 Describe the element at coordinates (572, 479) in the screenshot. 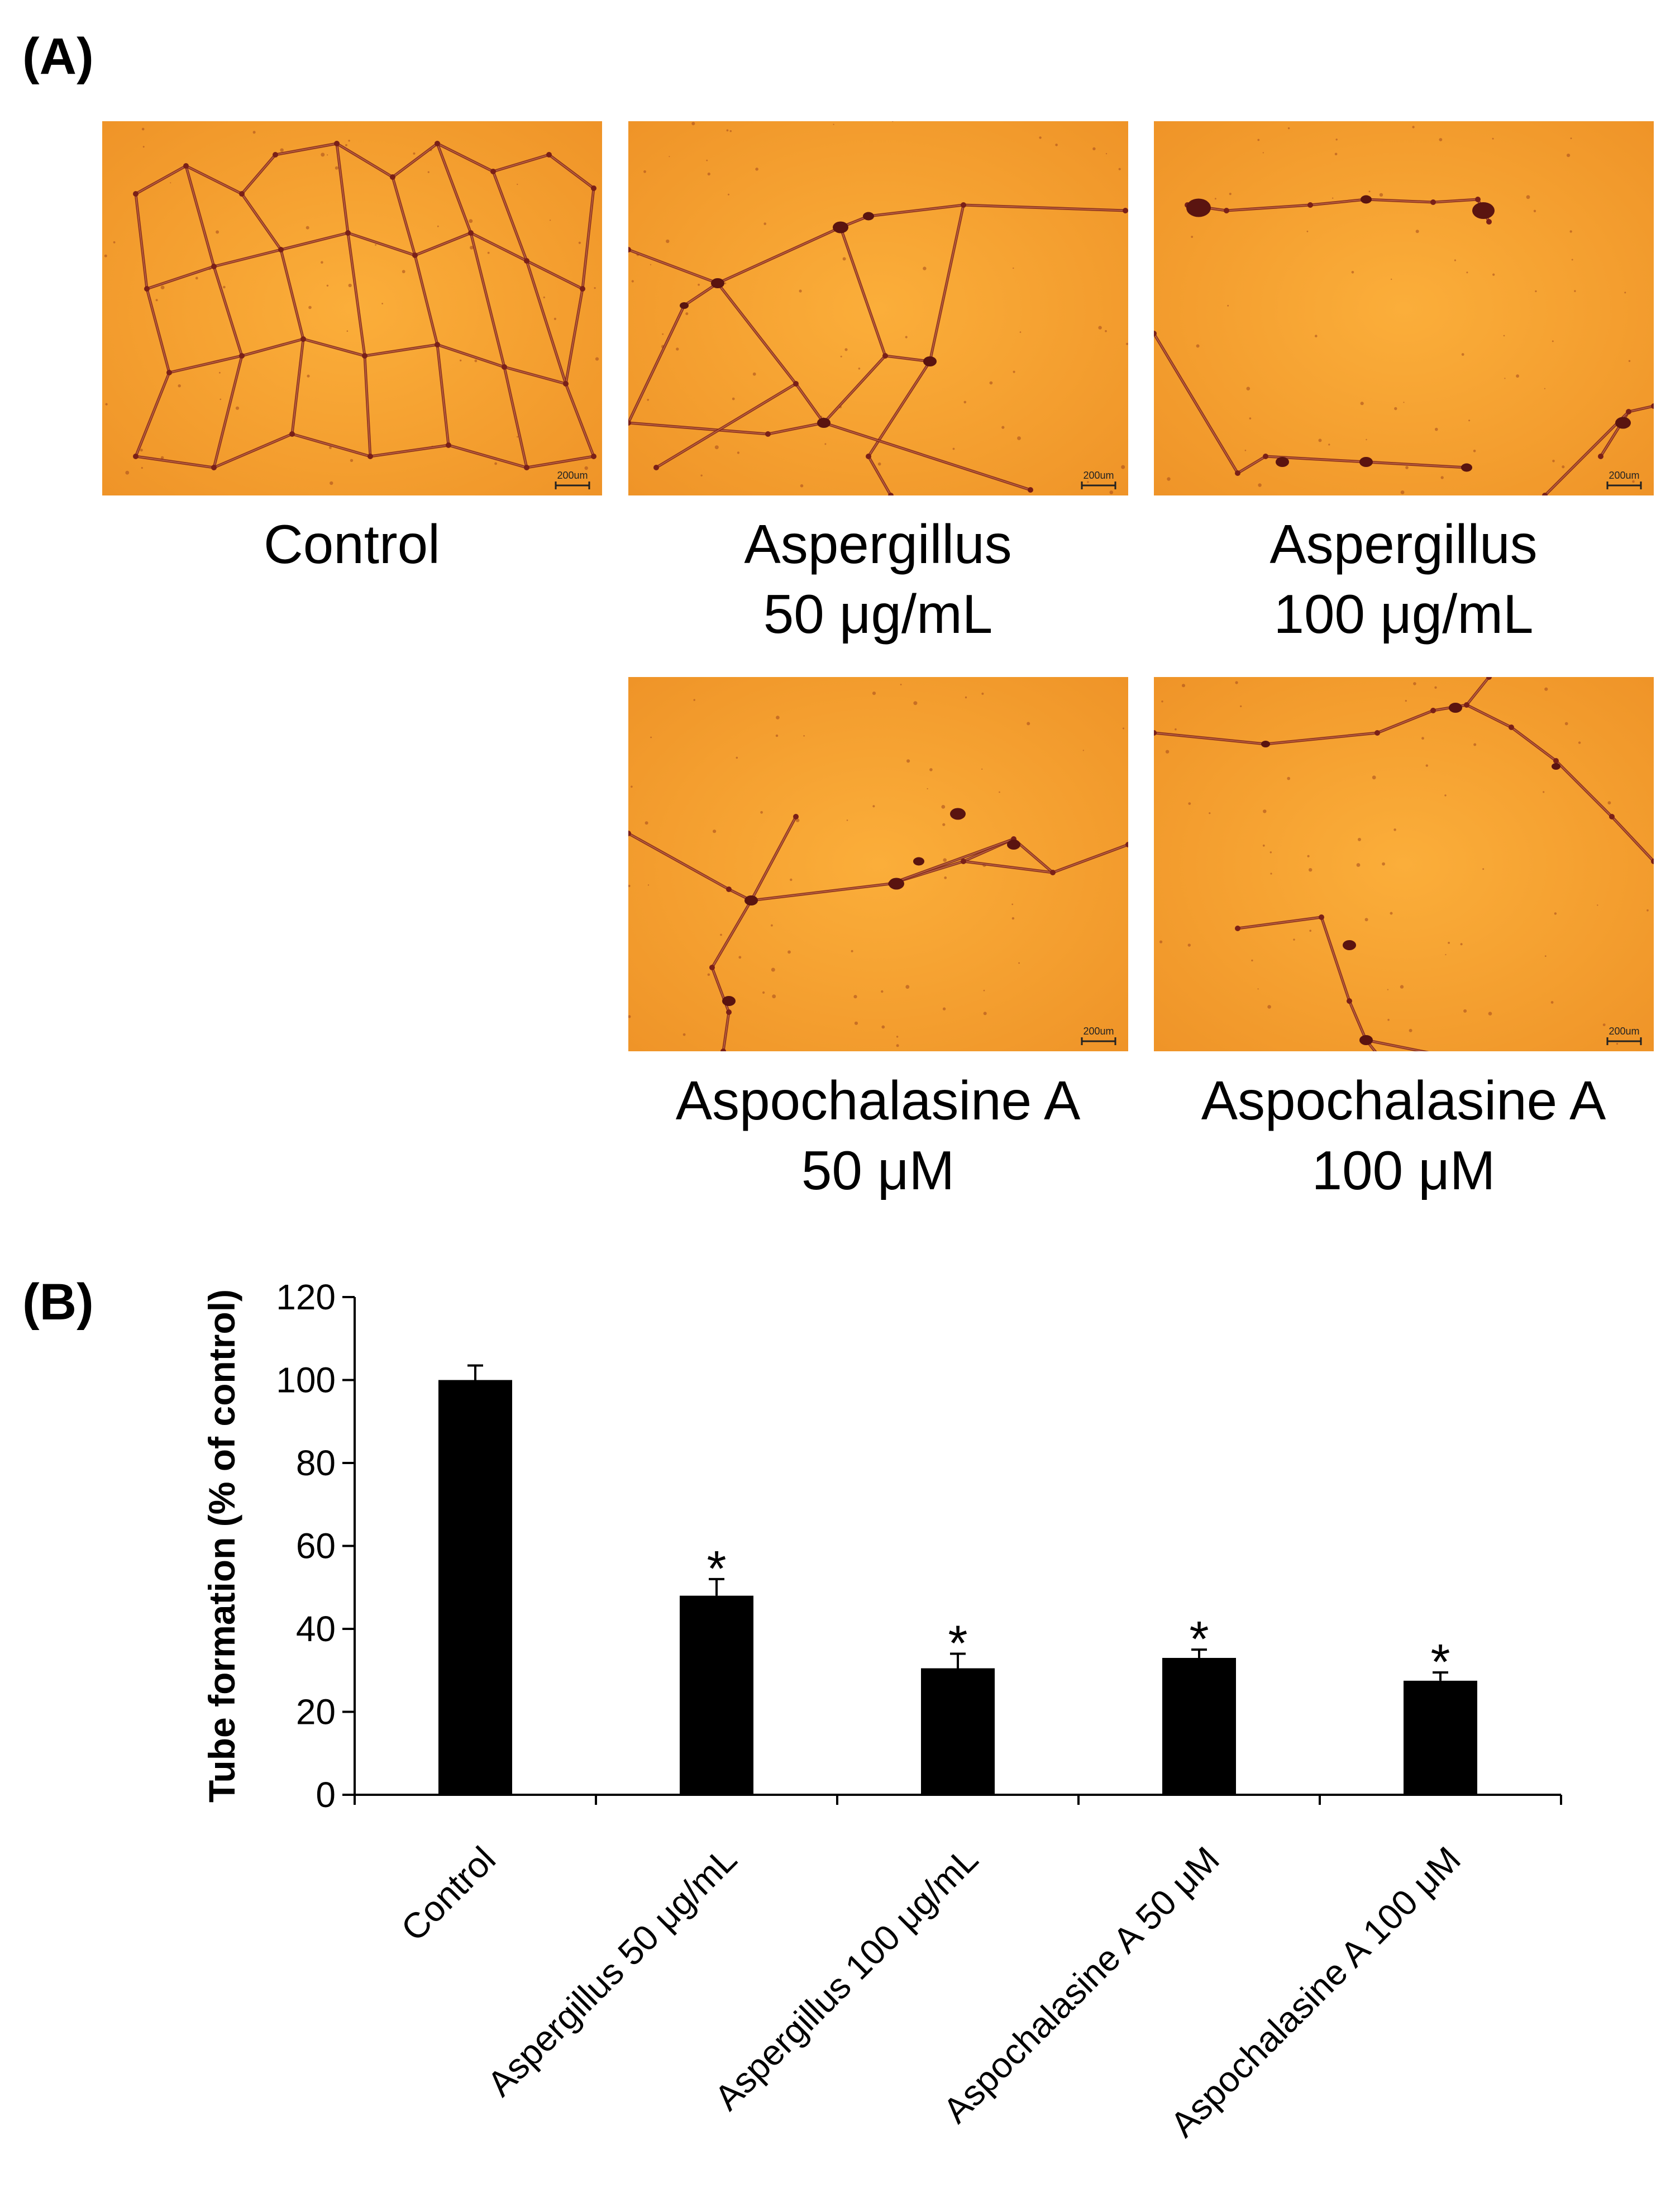

I see `scale-bar: 200um` at that location.